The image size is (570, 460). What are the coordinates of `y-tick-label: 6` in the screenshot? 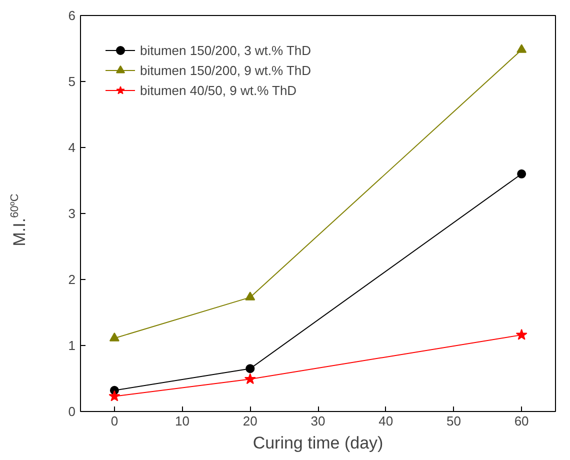 It's located at (72, 15).